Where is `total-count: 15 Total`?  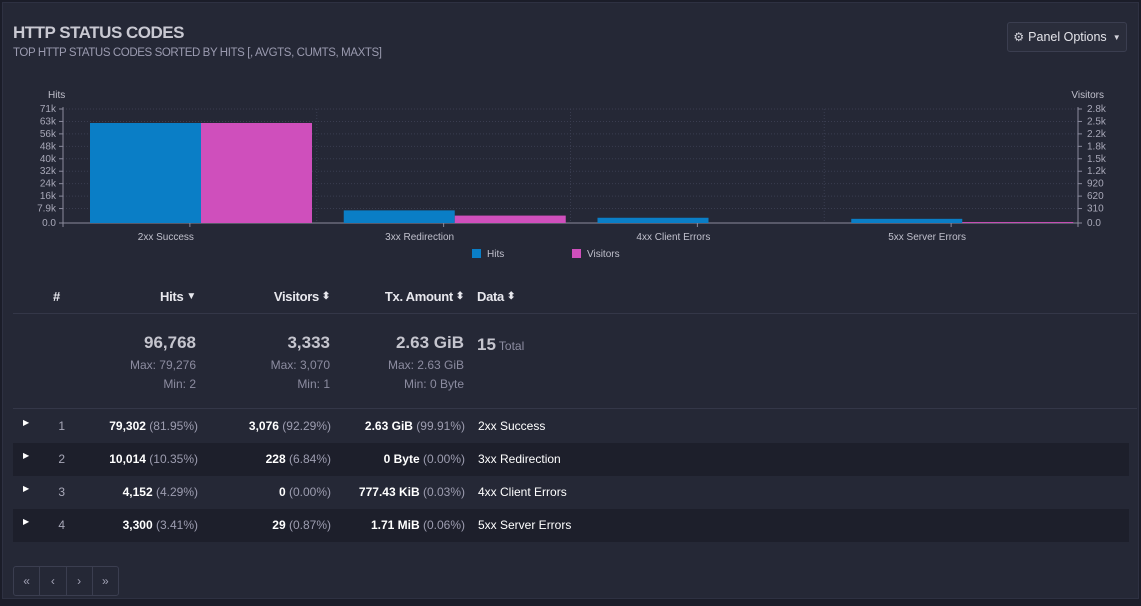
total-count: 15 Total is located at coordinates (501, 344).